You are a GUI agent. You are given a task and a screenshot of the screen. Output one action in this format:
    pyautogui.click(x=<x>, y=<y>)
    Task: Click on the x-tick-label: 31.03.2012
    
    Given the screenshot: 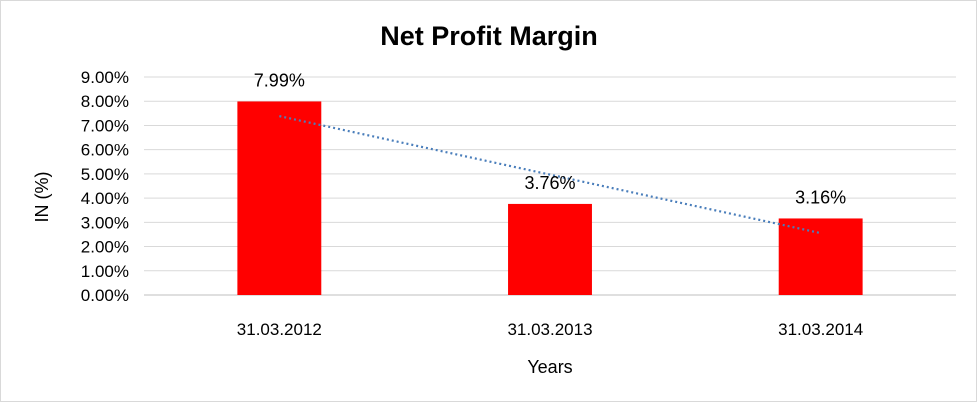 What is the action you would take?
    pyautogui.click(x=279, y=329)
    